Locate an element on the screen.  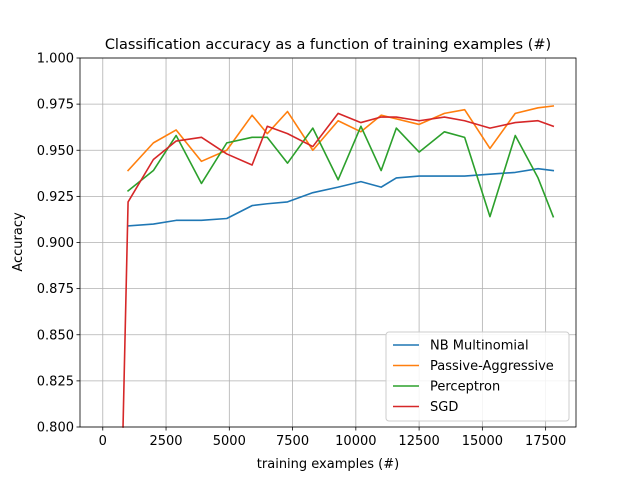
x-tick-label: 15000 is located at coordinates (482, 441).